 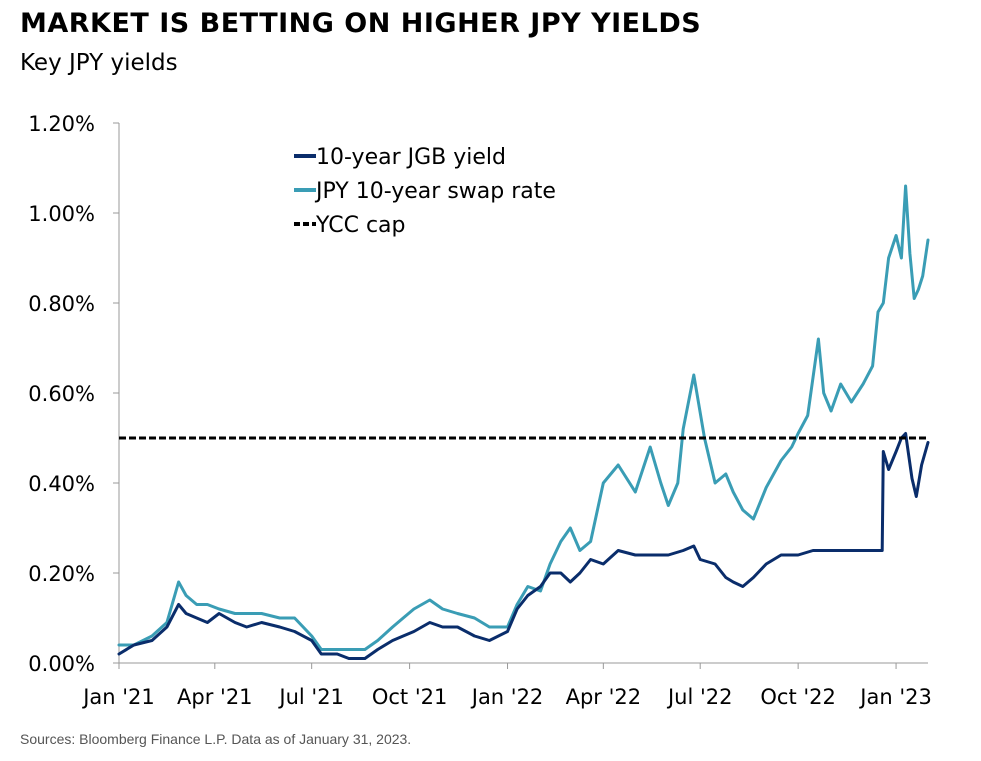 What do you see at coordinates (895, 697) in the screenshot?
I see `x-tick-label: Jan '23` at bounding box center [895, 697].